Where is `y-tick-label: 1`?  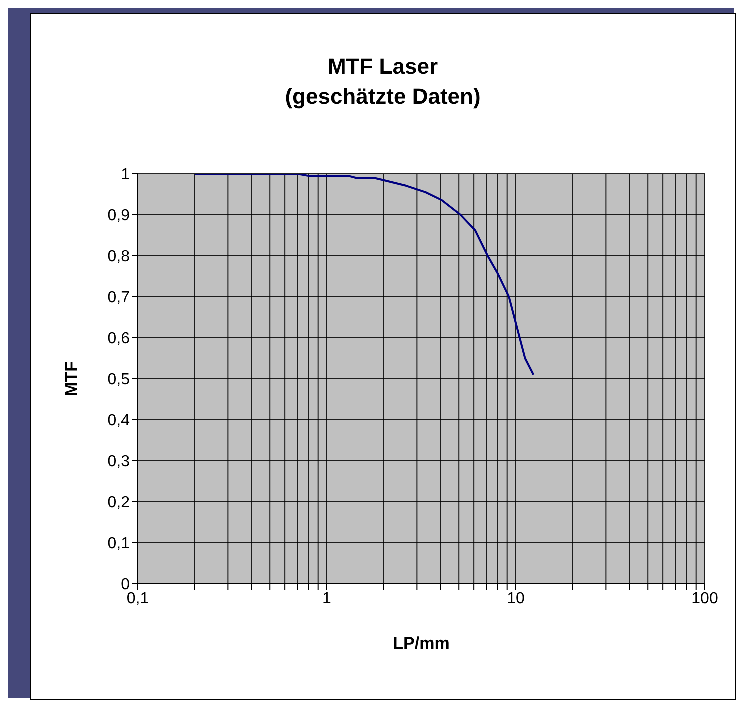 y-tick-label: 1 is located at coordinates (125, 175).